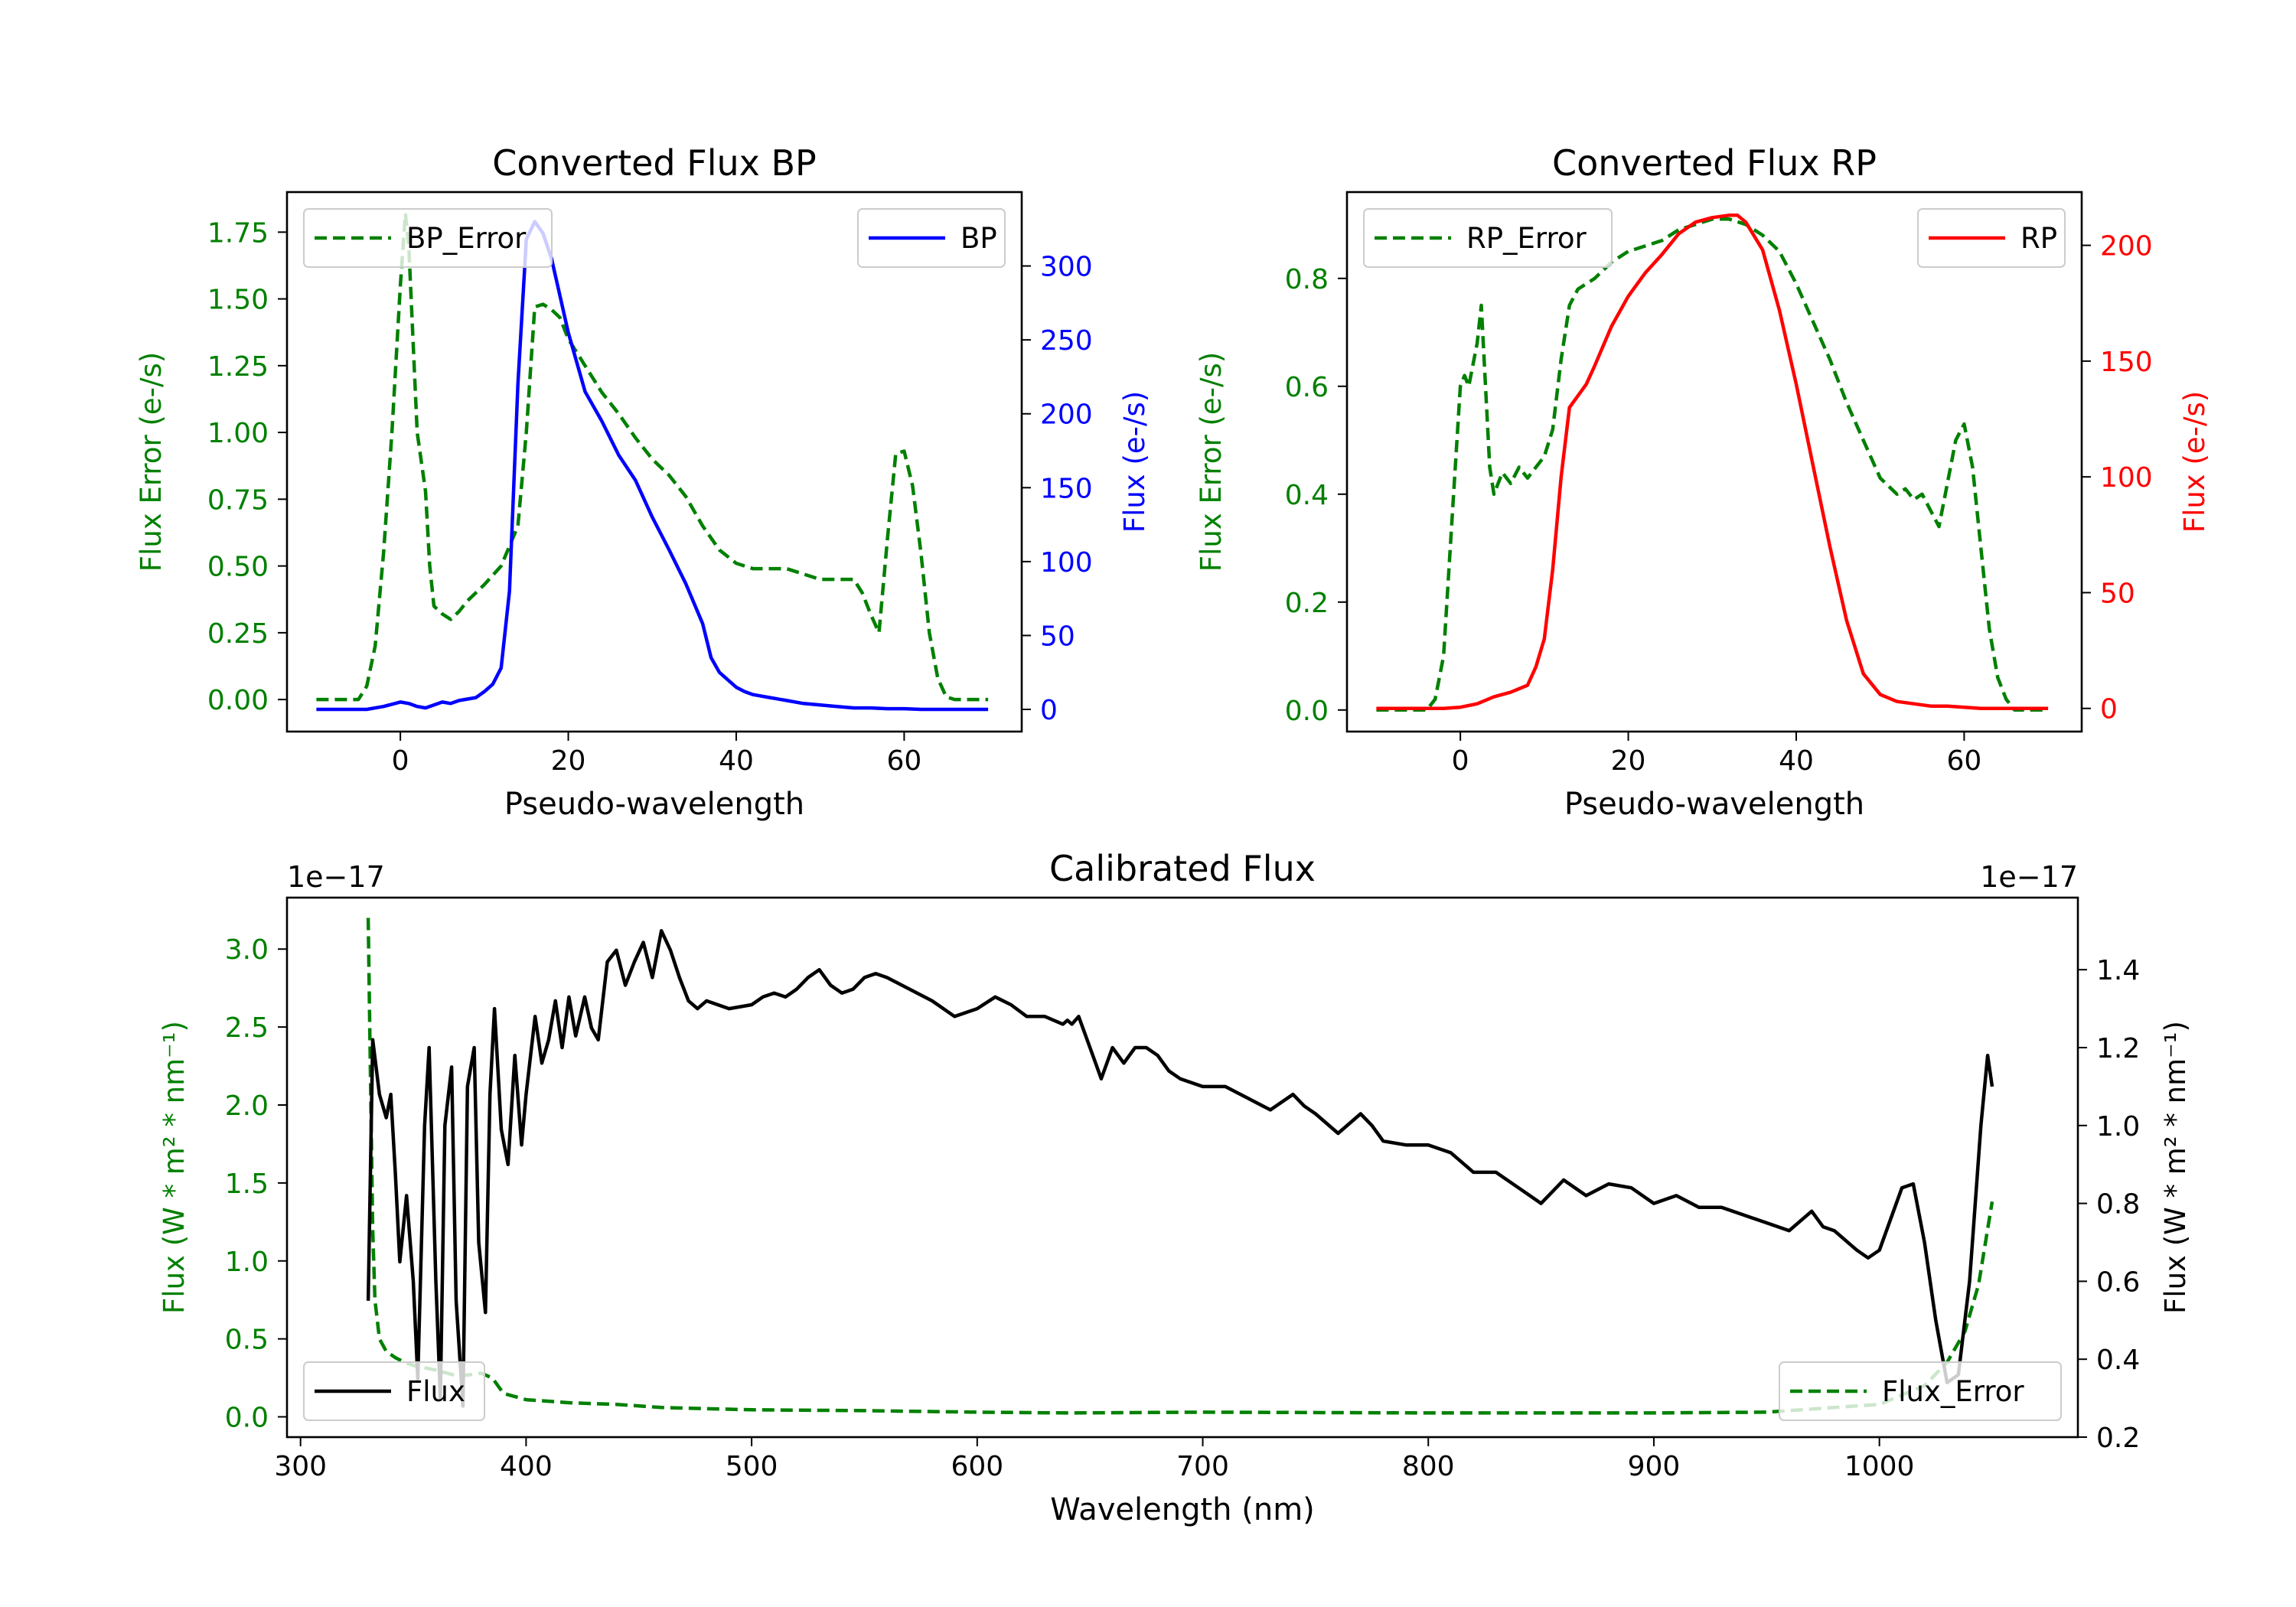 The width and height of the screenshot is (2296, 1607). I want to click on series-line-rp-error, so click(1712, 464).